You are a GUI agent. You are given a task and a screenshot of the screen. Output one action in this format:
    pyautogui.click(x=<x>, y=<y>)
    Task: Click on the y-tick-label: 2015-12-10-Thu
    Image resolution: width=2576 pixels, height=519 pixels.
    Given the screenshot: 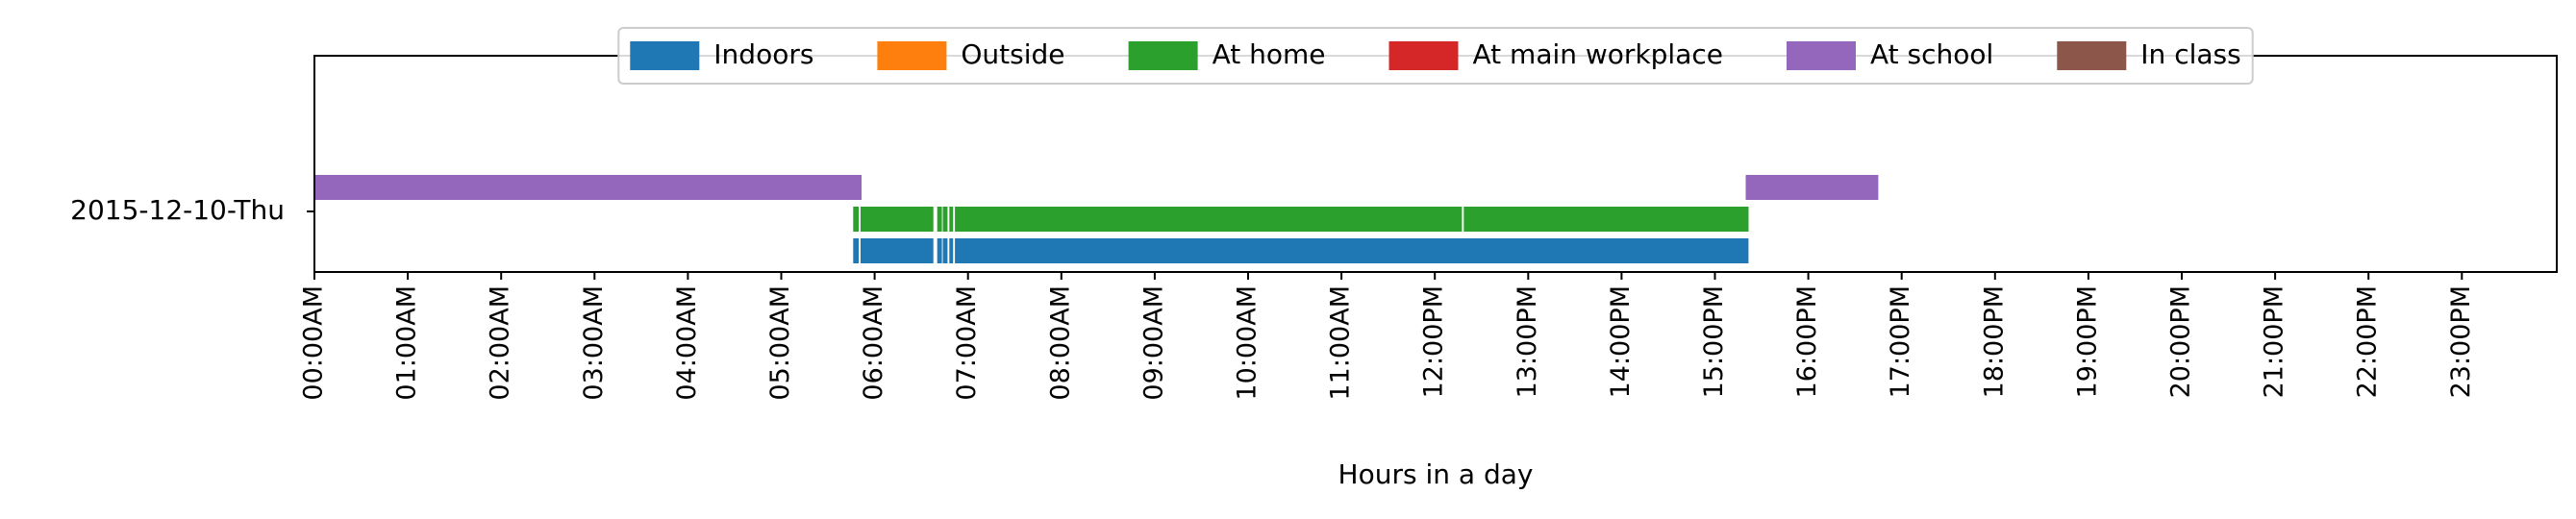 What is the action you would take?
    pyautogui.click(x=177, y=210)
    